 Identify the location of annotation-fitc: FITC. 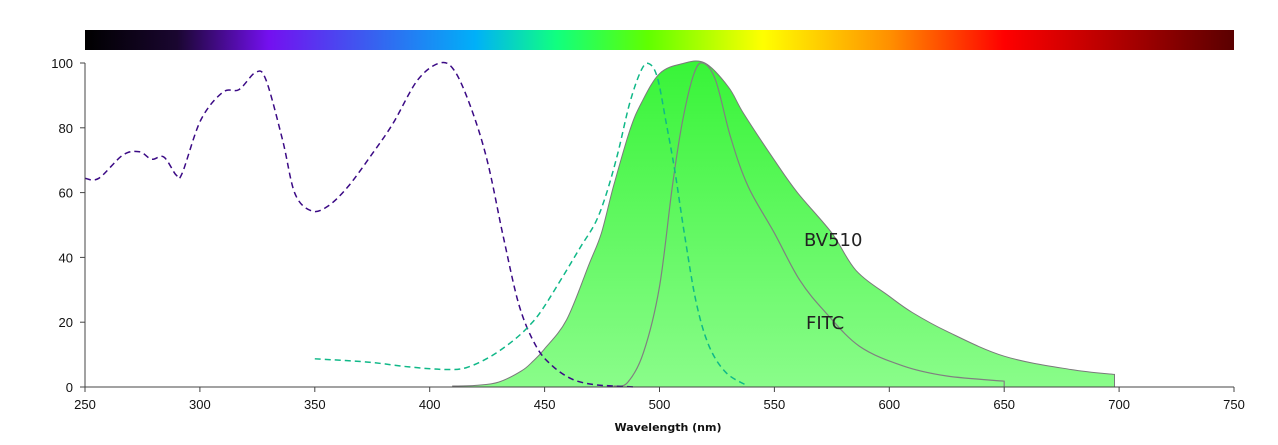
(825, 323).